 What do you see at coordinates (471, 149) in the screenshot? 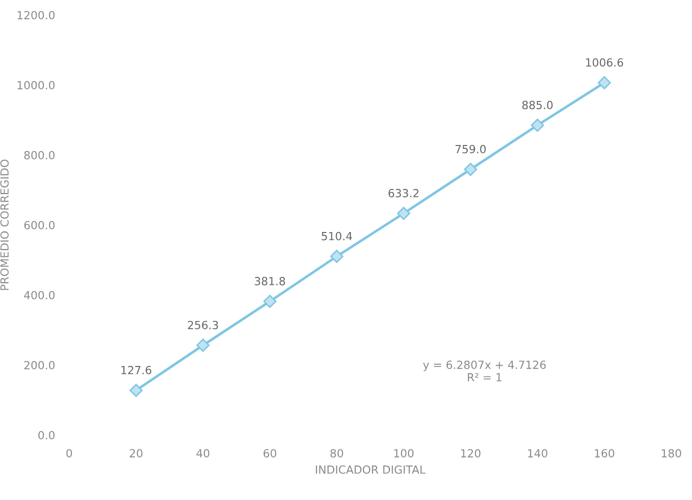
I see `data-label: 759.0` at bounding box center [471, 149].